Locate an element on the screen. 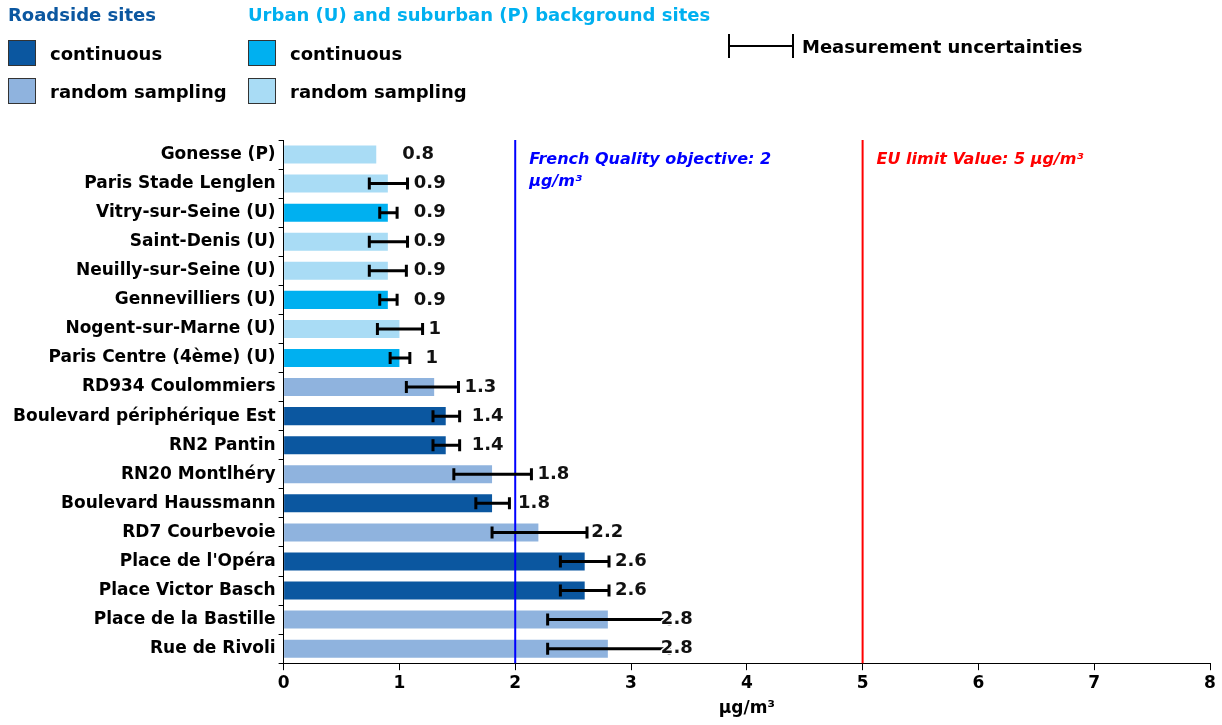 This screenshot has width=1222, height=725. y-tick-label: Paris Centre (4ème) (U) is located at coordinates (162, 356).